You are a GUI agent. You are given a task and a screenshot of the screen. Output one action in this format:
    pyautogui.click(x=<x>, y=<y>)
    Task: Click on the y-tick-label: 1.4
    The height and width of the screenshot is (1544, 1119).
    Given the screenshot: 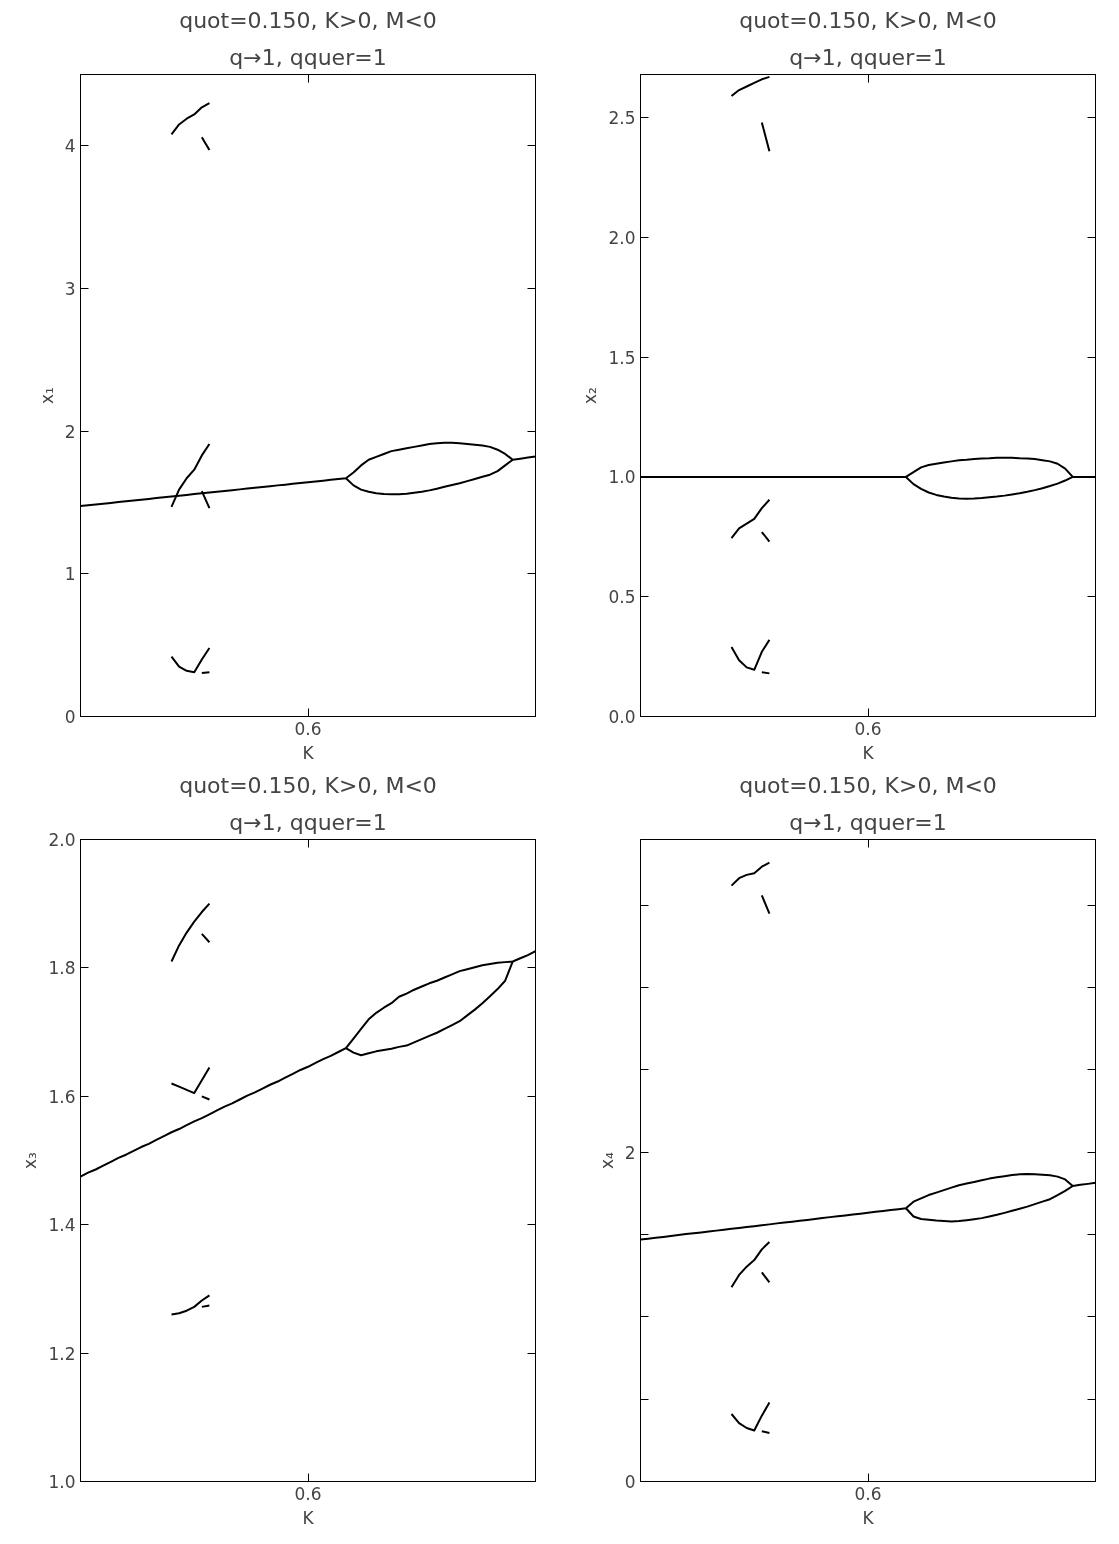 What is the action you would take?
    pyautogui.click(x=62, y=1225)
    